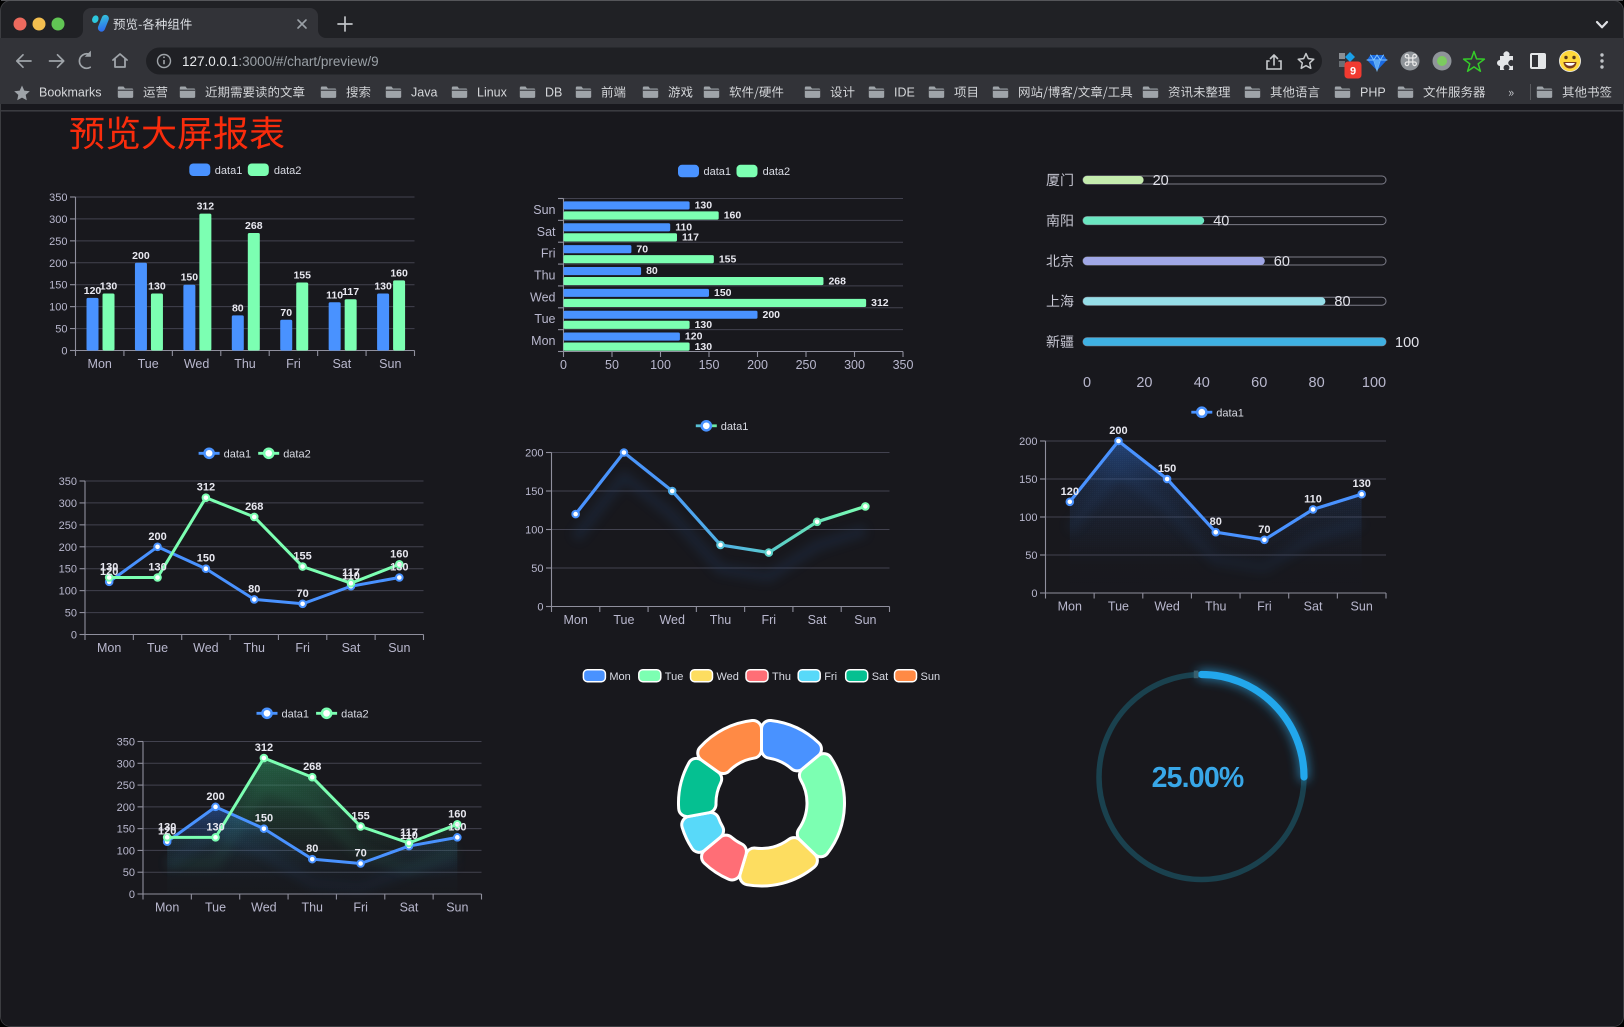 This screenshot has height=1027, width=1624. Describe the element at coordinates (355, 715) in the screenshot. I see `svg-text: data2` at that location.